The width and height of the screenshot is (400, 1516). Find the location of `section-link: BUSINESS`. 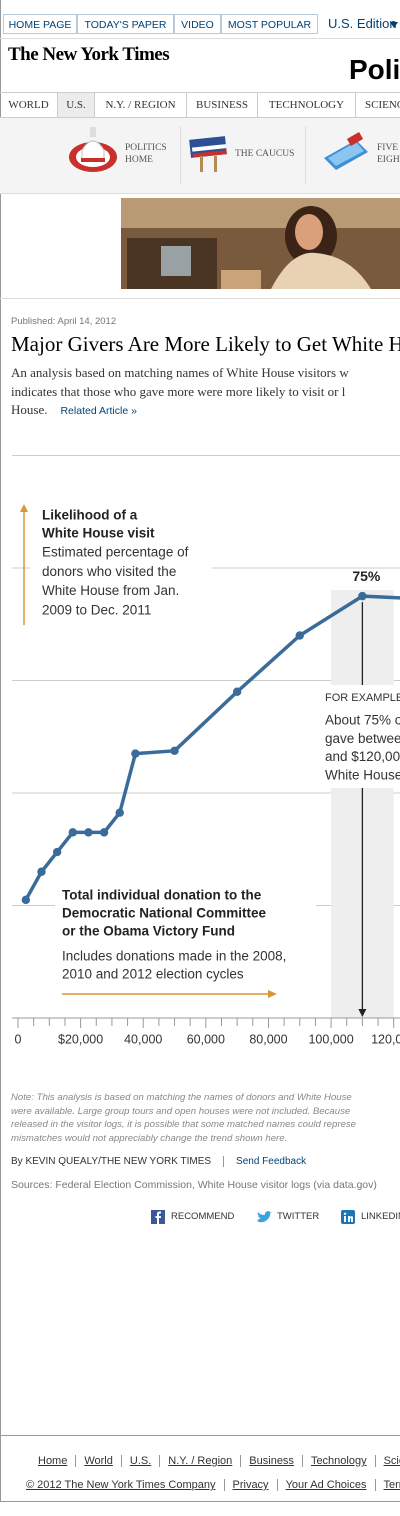

section-link: BUSINESS is located at coordinates (222, 105).